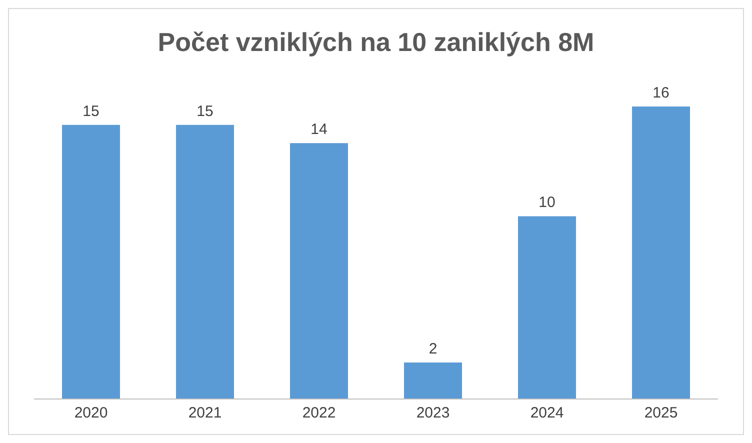  What do you see at coordinates (433, 349) in the screenshot?
I see `data-label: 2` at bounding box center [433, 349].